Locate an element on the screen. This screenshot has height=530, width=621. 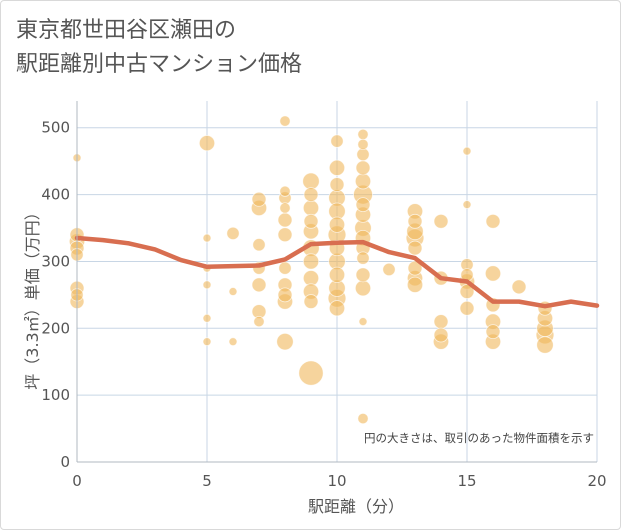
average-price-line is located at coordinates (337, 272).